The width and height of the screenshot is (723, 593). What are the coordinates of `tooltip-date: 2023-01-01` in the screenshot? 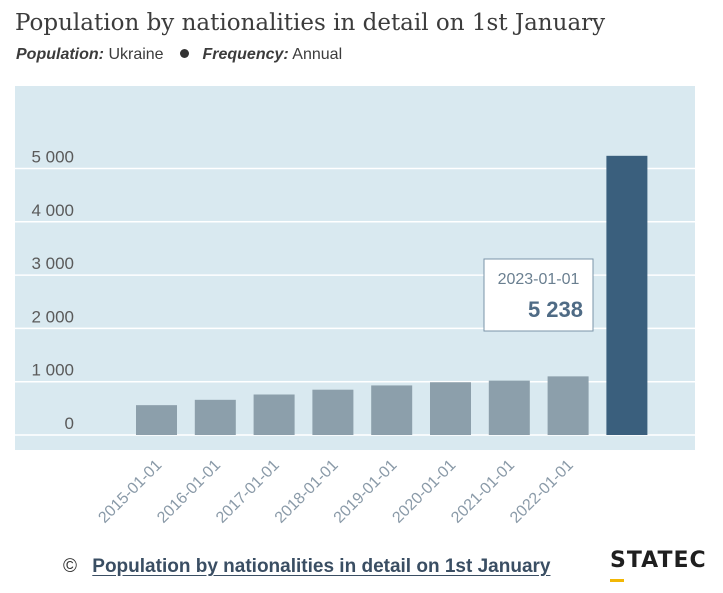 It's located at (539, 279).